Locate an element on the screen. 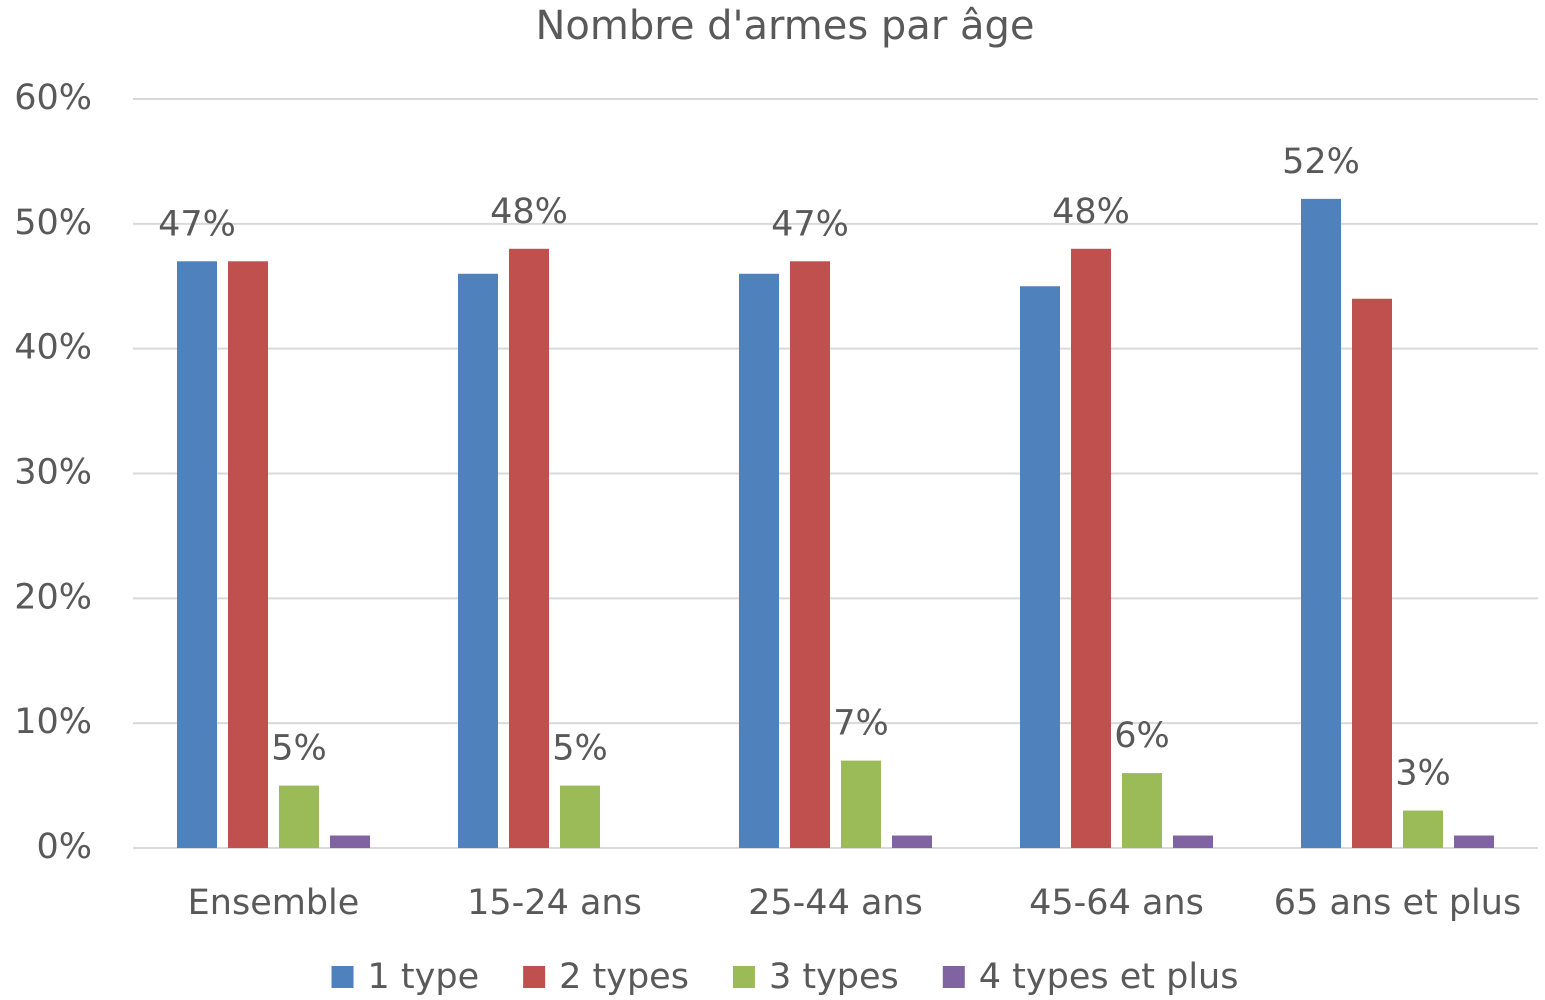 The image size is (1545, 1000). x-tick-label: 65 ans et plus is located at coordinates (1397, 903).